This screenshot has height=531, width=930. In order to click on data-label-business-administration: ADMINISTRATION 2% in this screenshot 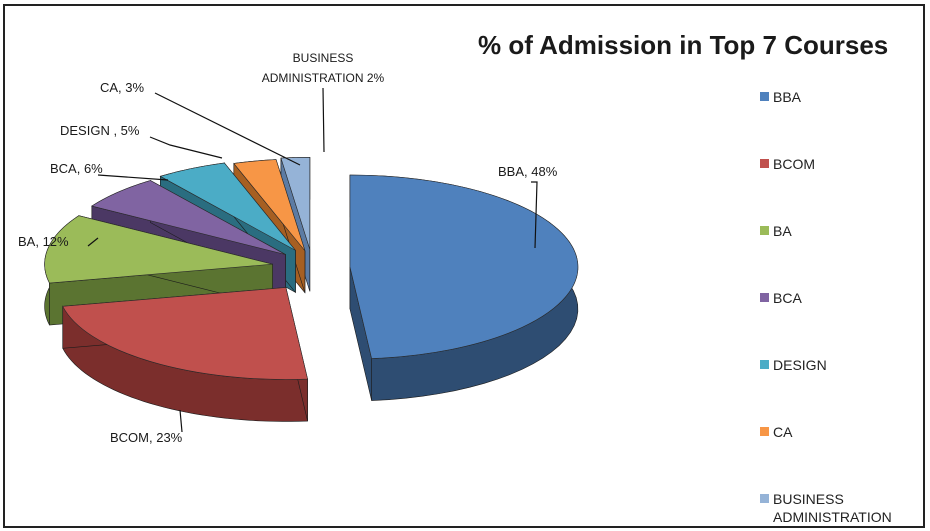, I will do `click(323, 78)`.